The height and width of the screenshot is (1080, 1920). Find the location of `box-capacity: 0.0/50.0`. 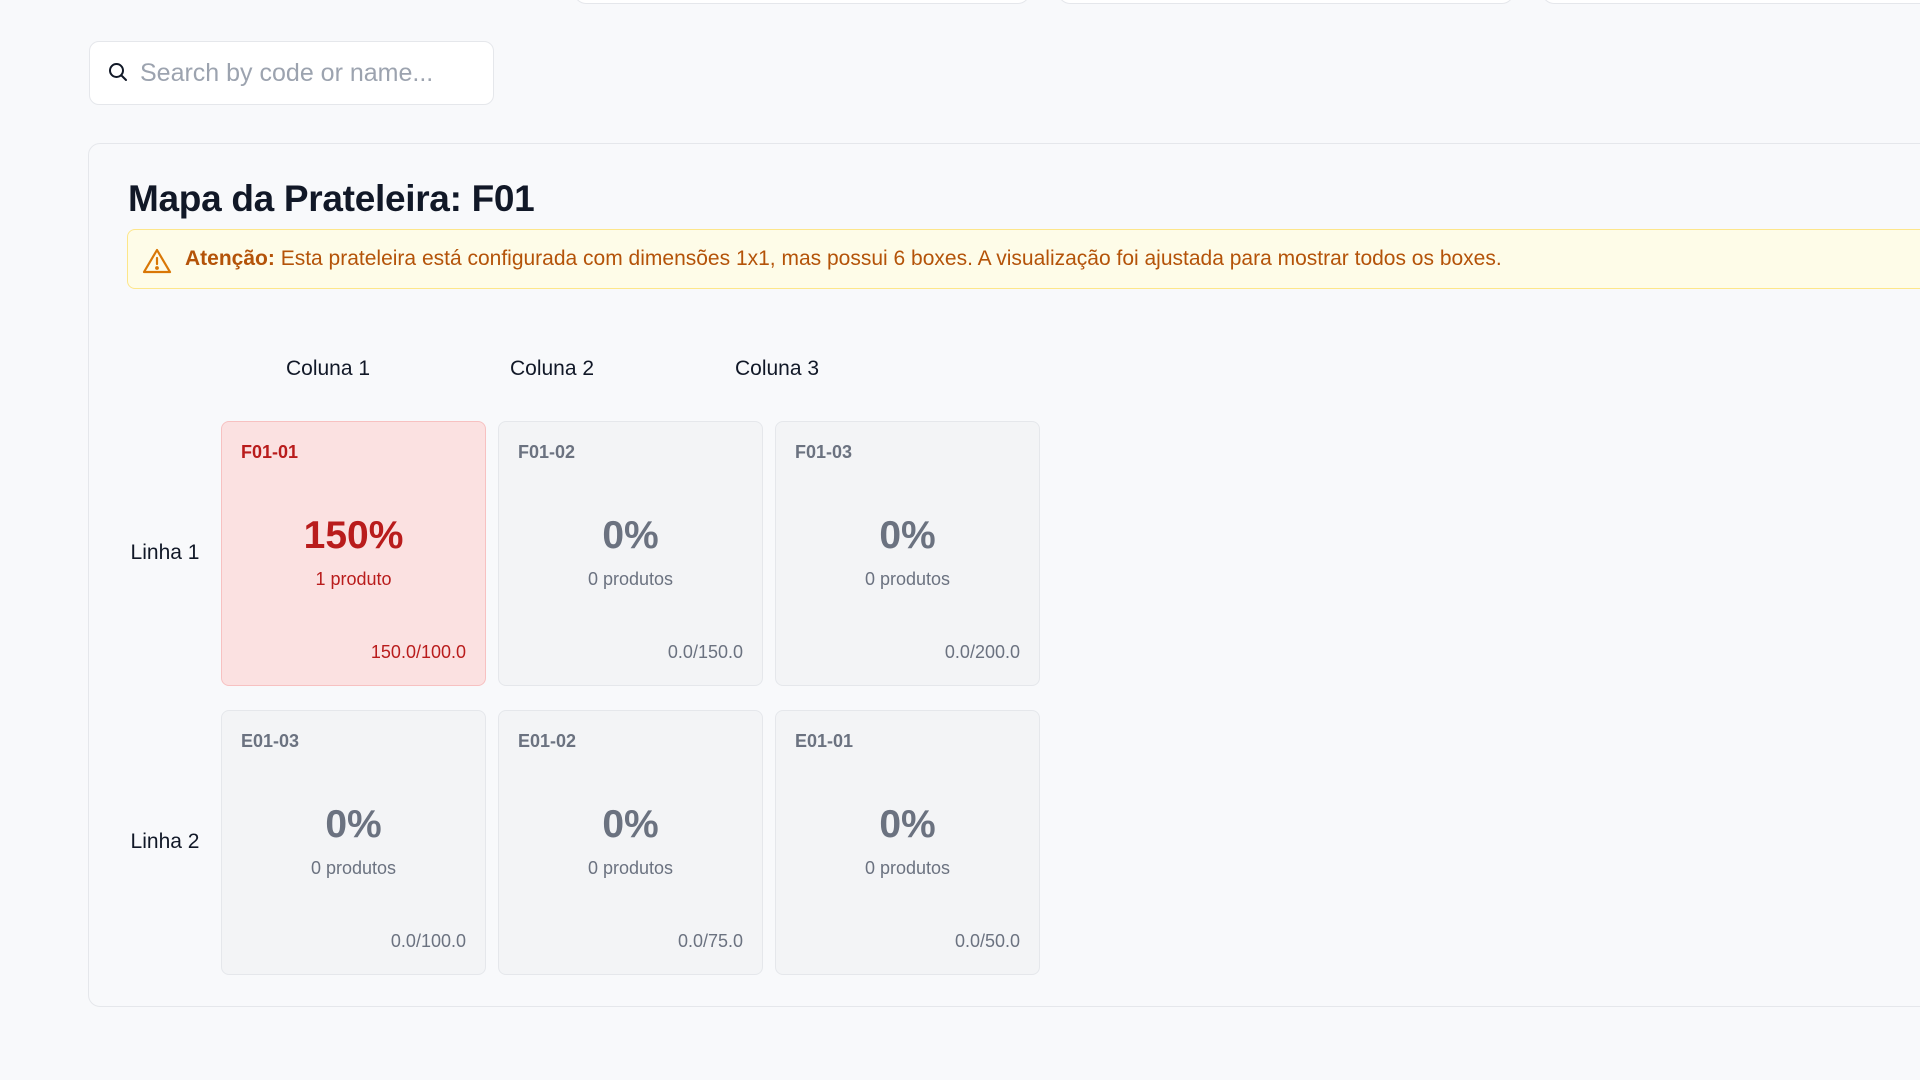

box-capacity: 0.0/50.0 is located at coordinates (987, 941).